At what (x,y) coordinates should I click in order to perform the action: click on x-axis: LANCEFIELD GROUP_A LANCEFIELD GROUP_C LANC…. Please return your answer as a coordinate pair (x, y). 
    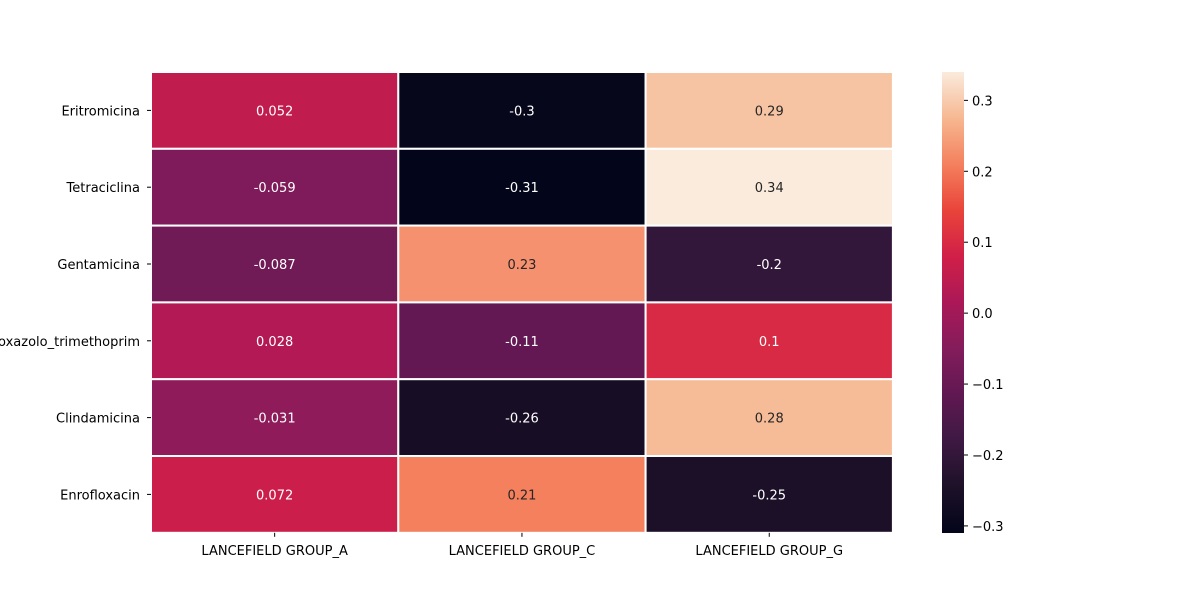
    Looking at the image, I should click on (522, 545).